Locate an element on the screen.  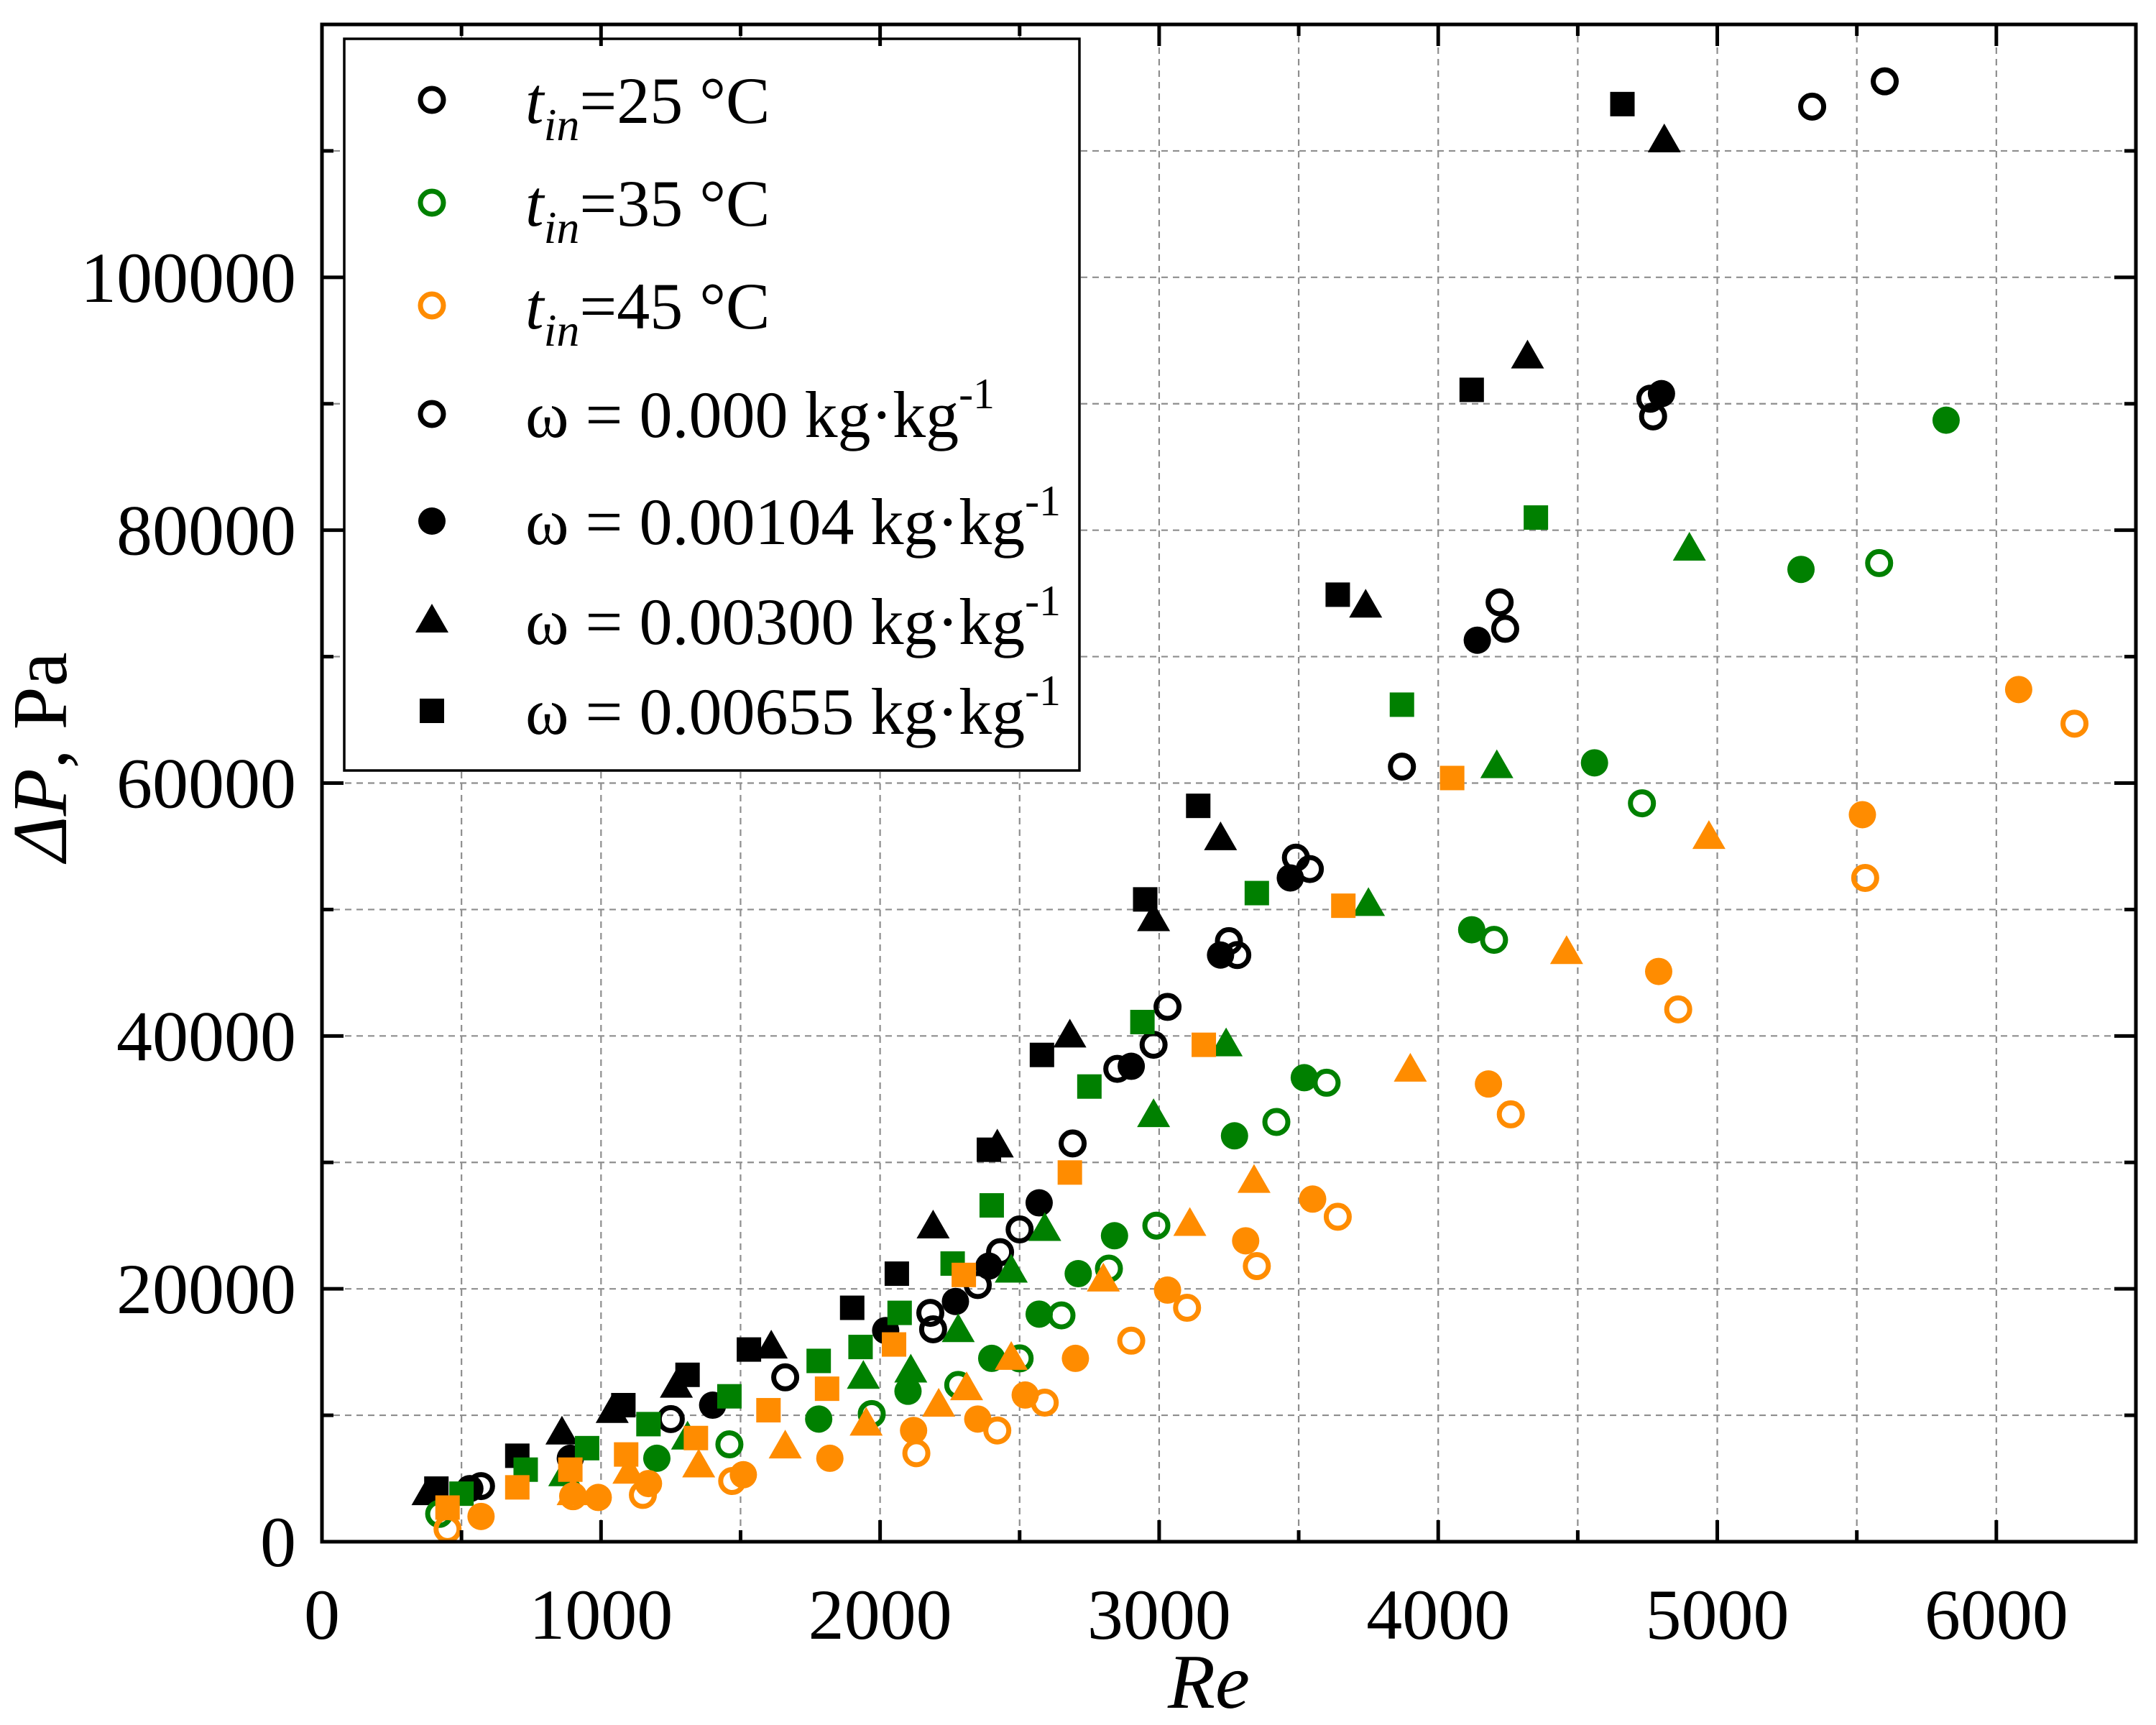
legend-label-omega-00655: ω = 0.00655 kg·kg-1 is located at coordinates (793, 707).